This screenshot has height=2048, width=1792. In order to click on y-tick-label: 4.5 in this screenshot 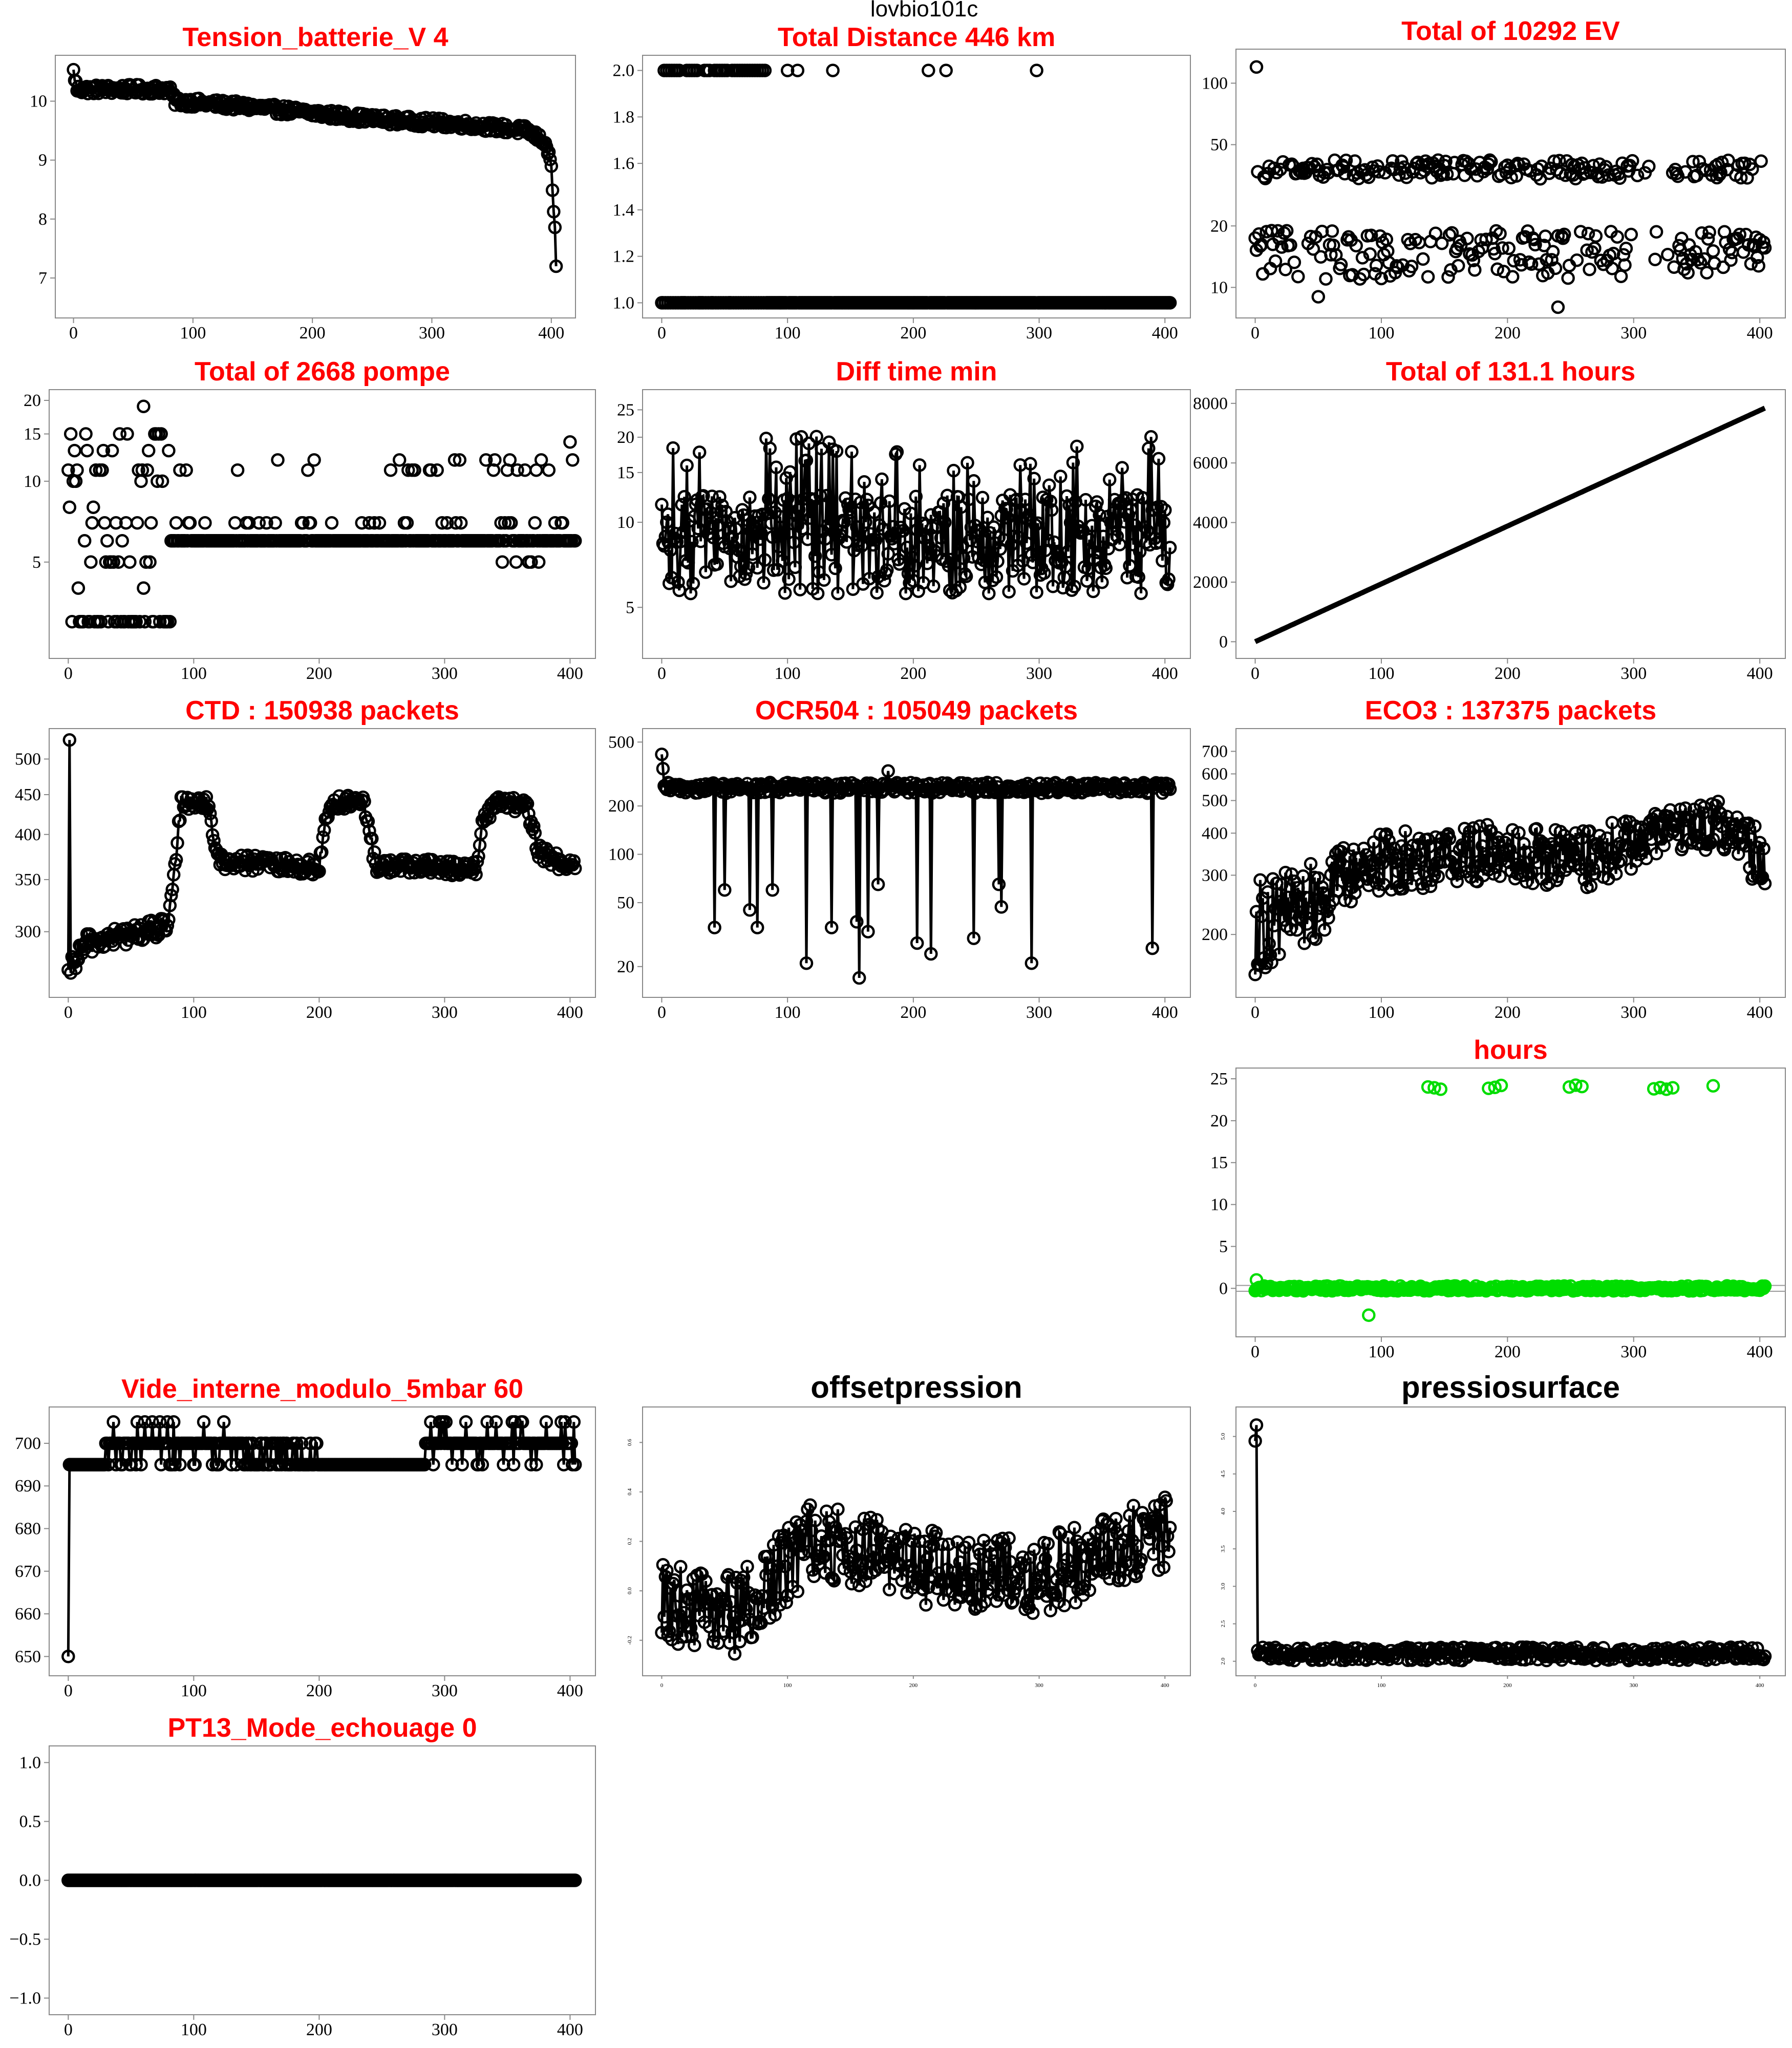, I will do `click(1223, 1473)`.